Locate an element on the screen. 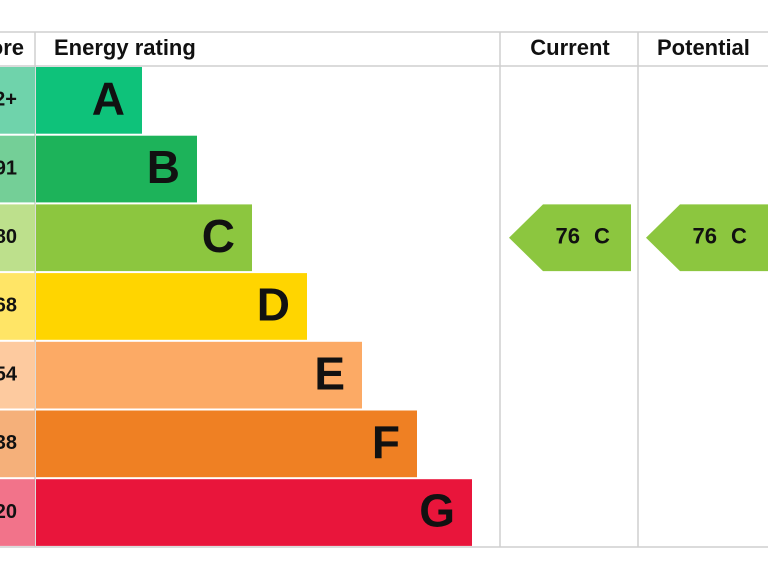  potential-score: 76 is located at coordinates (705, 236).